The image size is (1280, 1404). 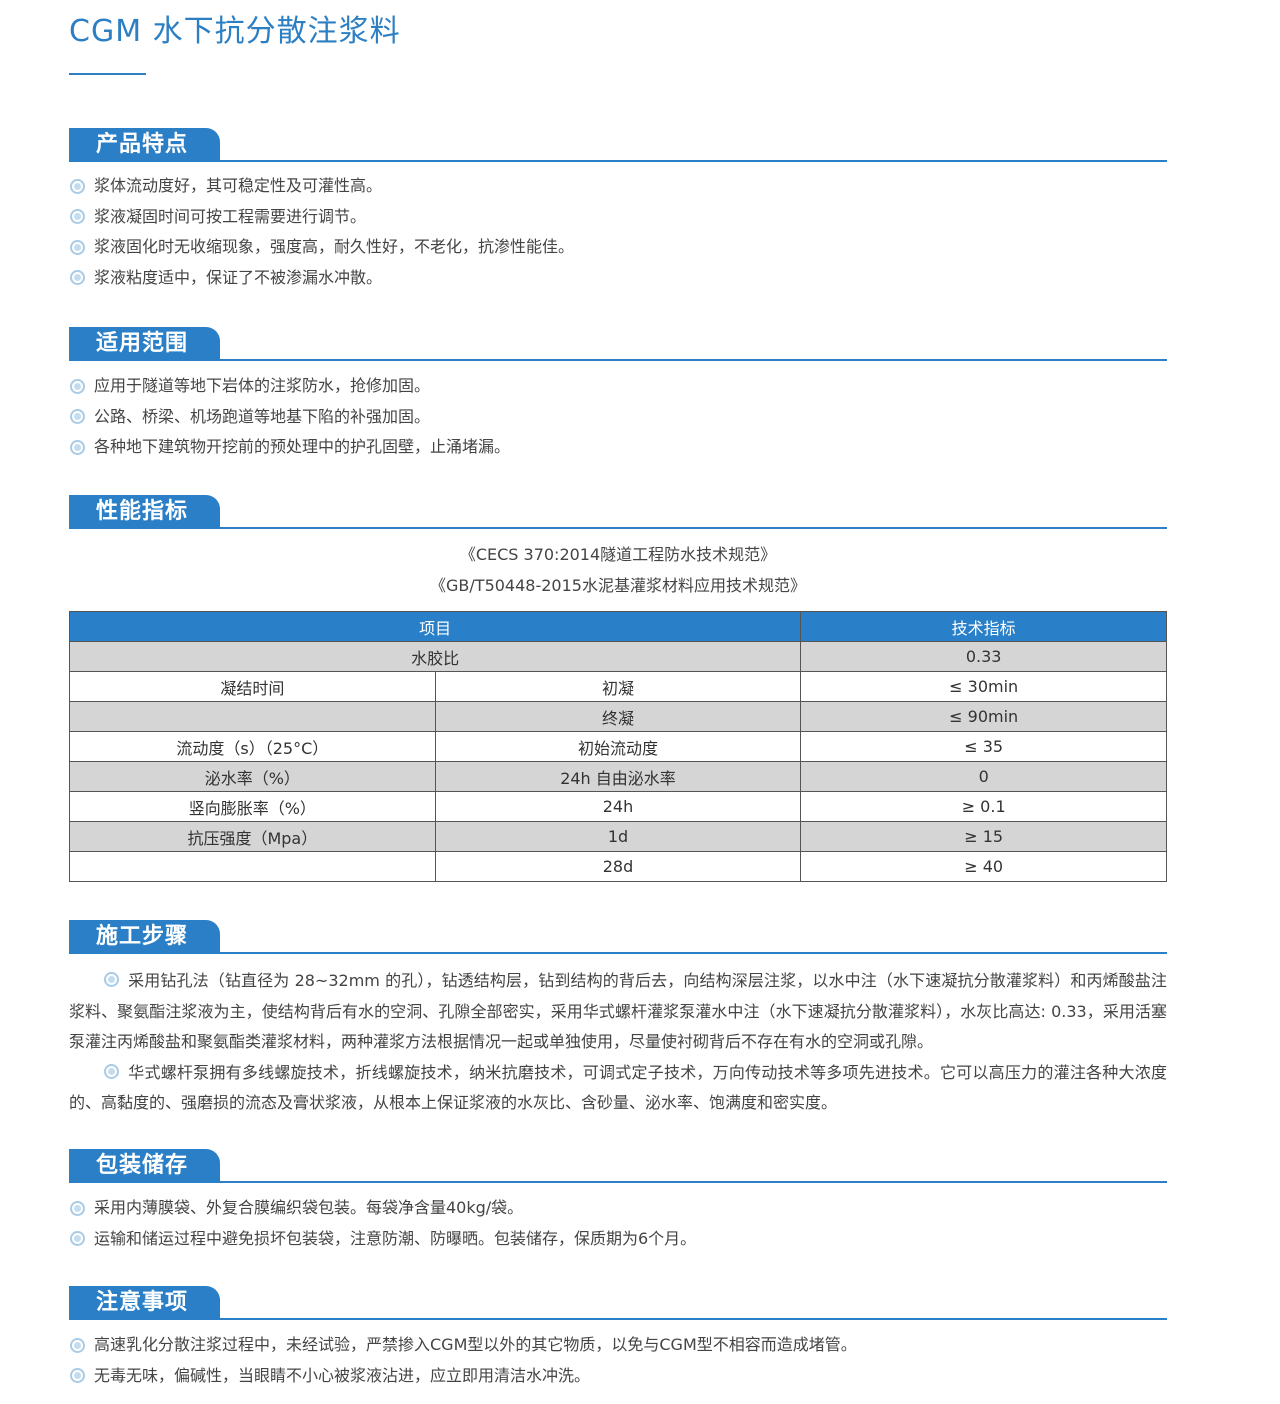 I want to click on cell-sub: 24h, so click(x=618, y=806).